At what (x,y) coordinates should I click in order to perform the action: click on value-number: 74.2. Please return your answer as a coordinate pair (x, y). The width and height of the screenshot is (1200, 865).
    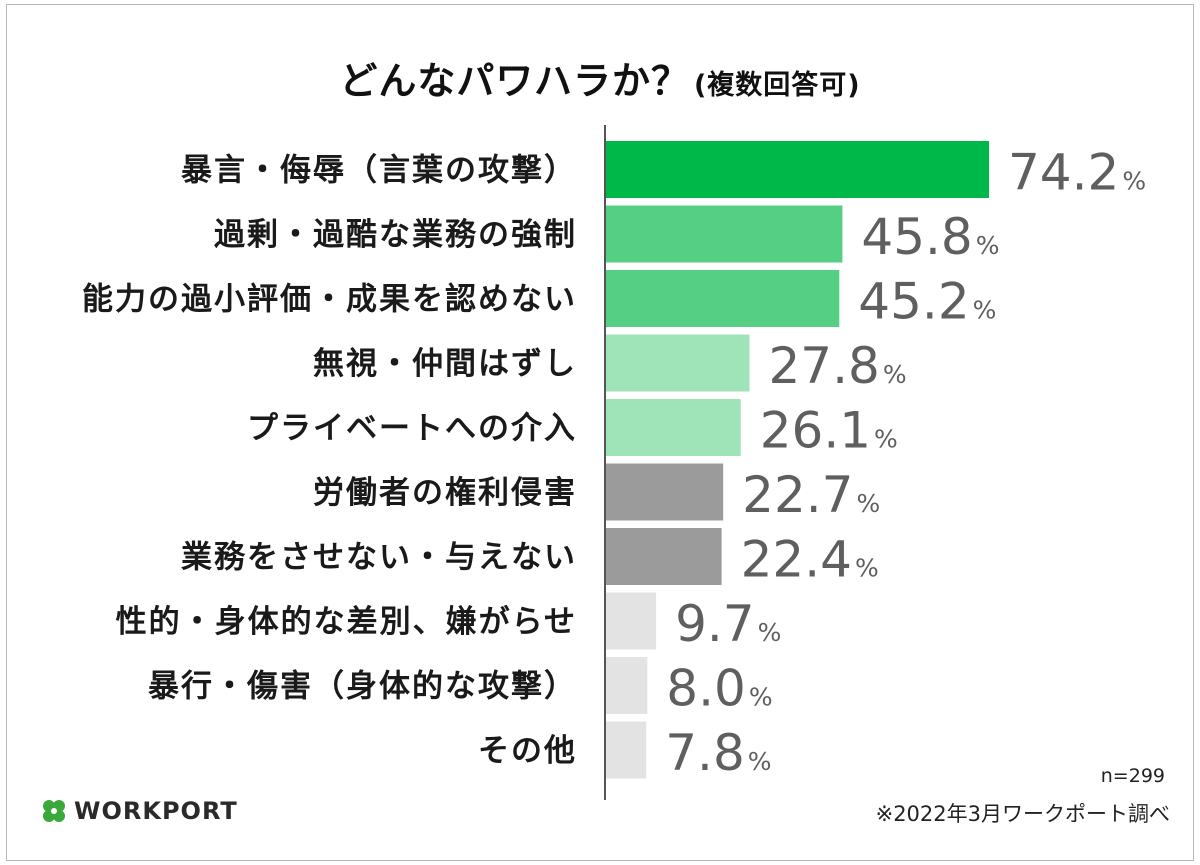
    Looking at the image, I should click on (1063, 173).